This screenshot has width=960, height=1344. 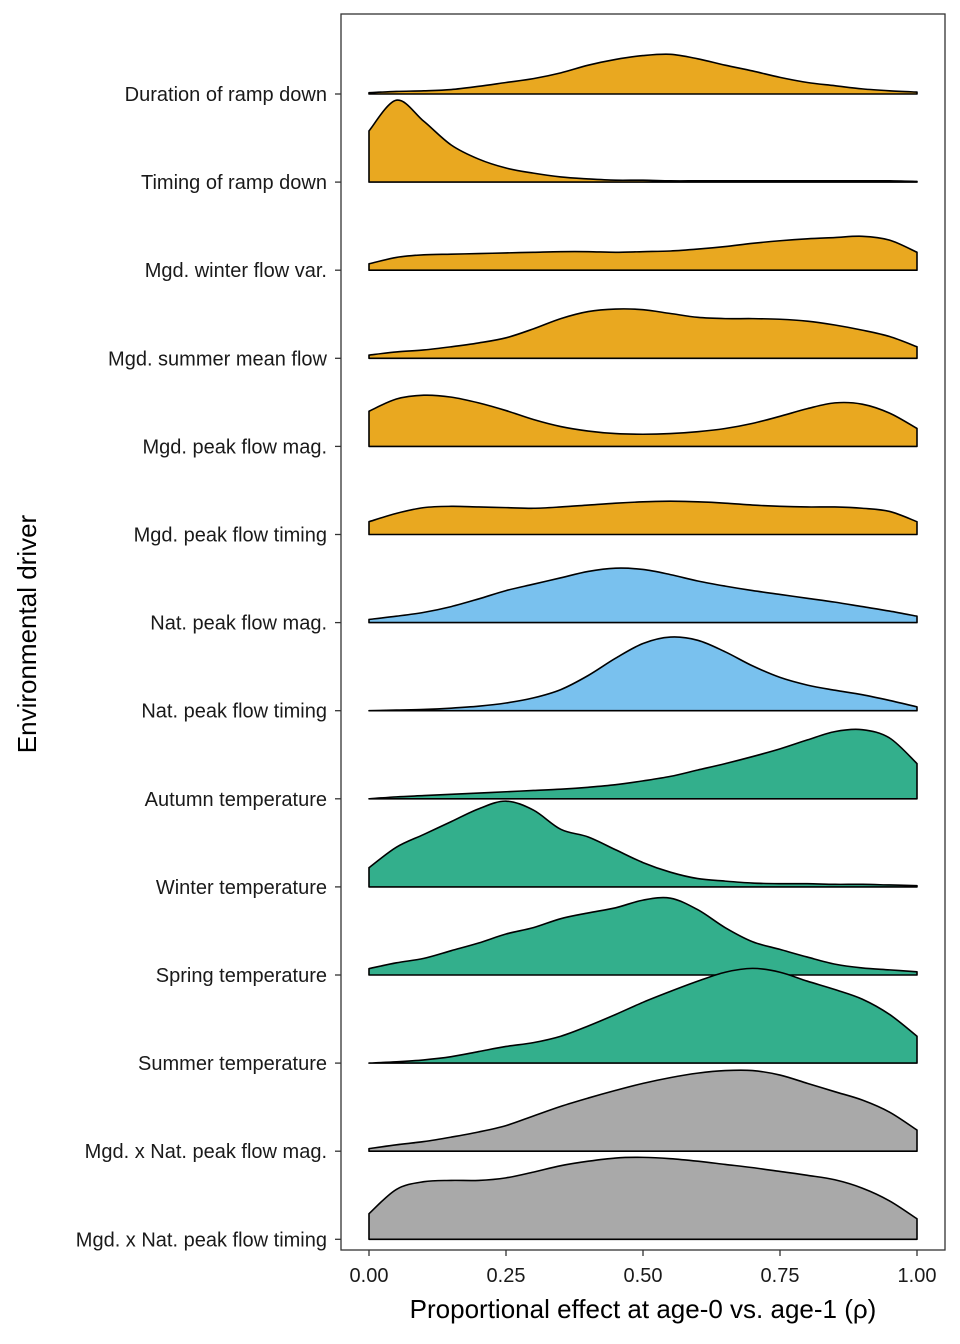 I want to click on y-tick-label-8: Autumn temperature, so click(x=236, y=800).